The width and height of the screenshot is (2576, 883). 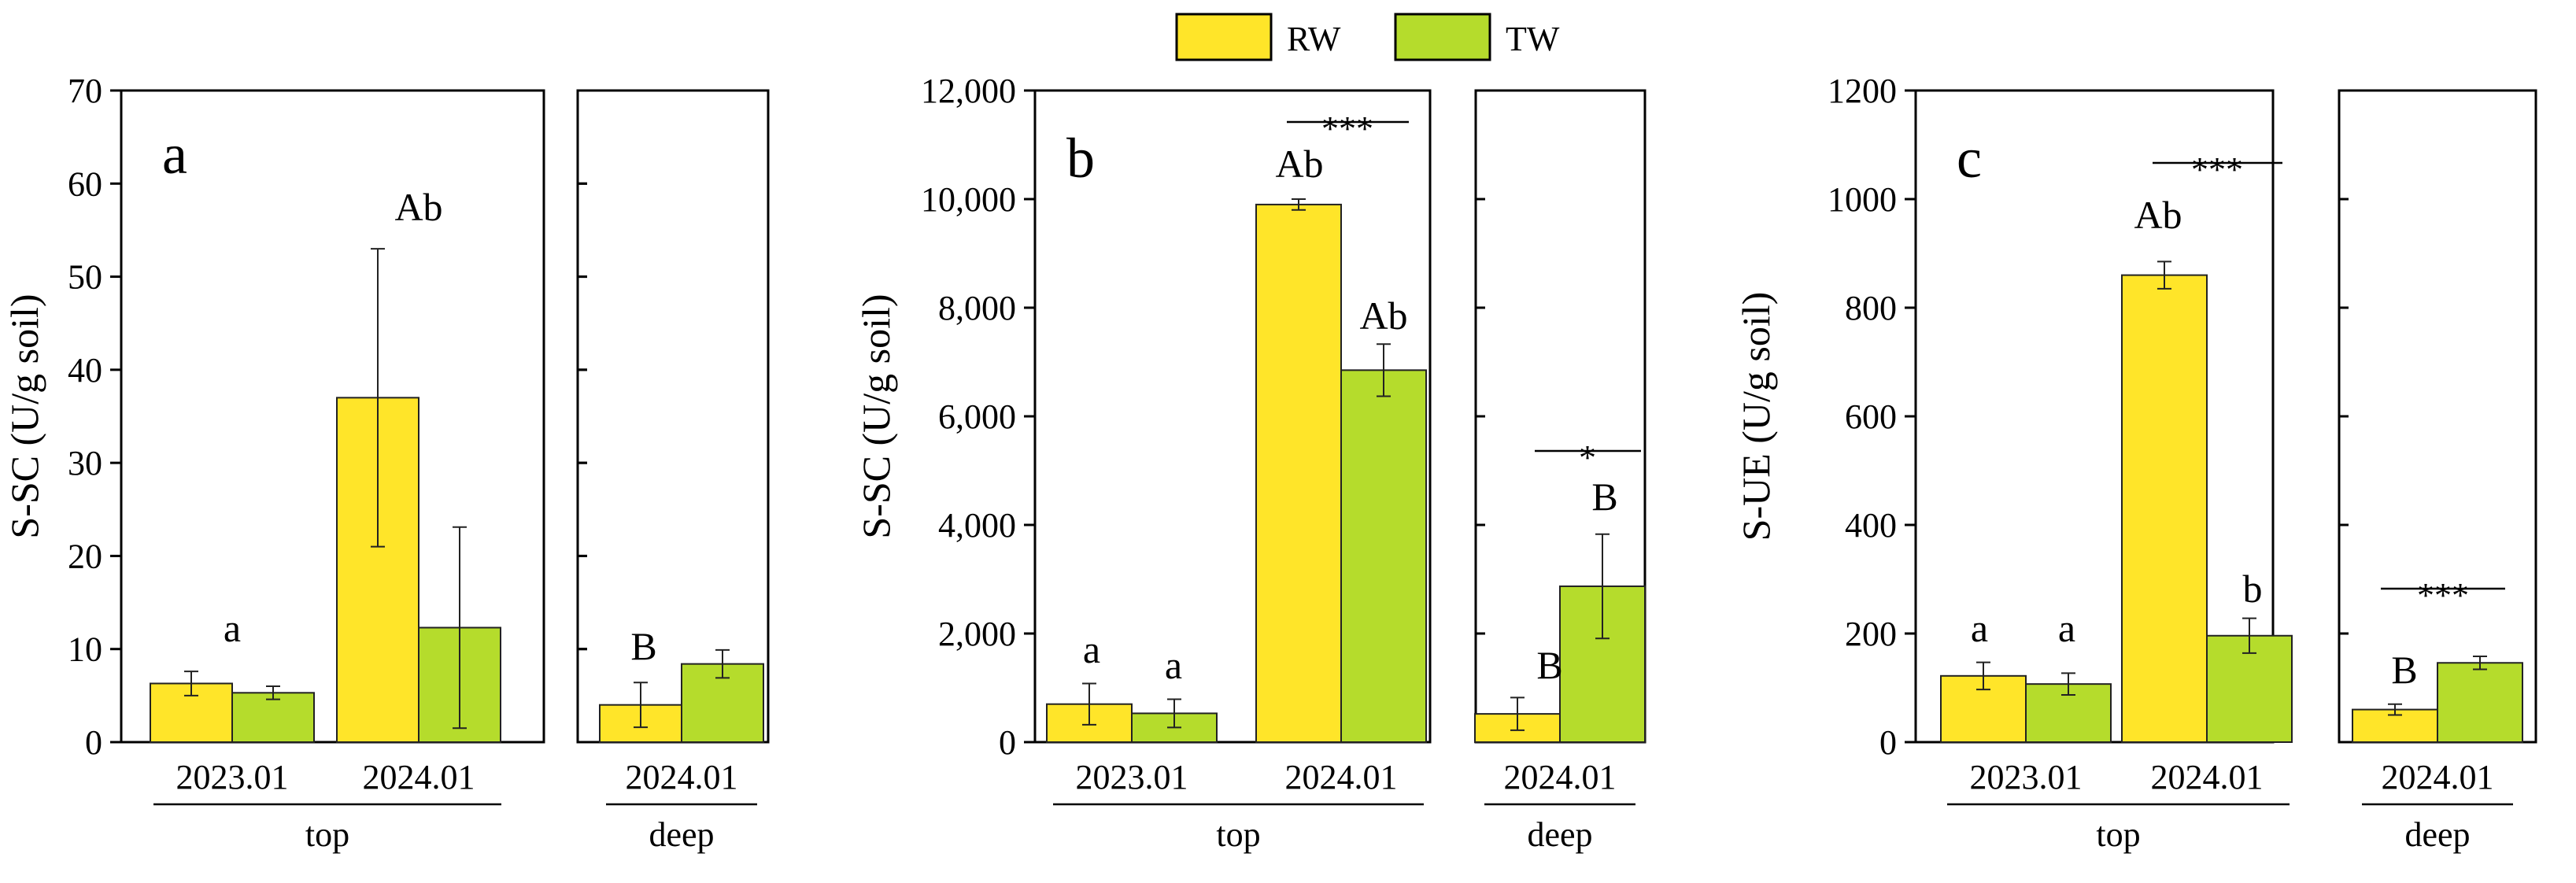 What do you see at coordinates (1442, 37) in the screenshot?
I see `legend-swatch-tw` at bounding box center [1442, 37].